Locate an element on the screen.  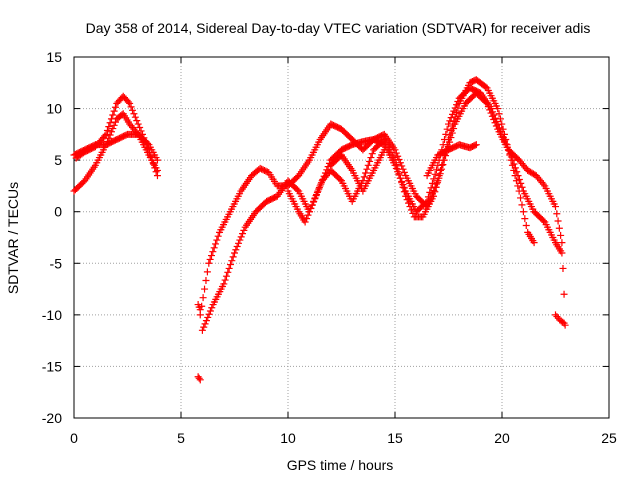
x-tick-label: 15 is located at coordinates (395, 438).